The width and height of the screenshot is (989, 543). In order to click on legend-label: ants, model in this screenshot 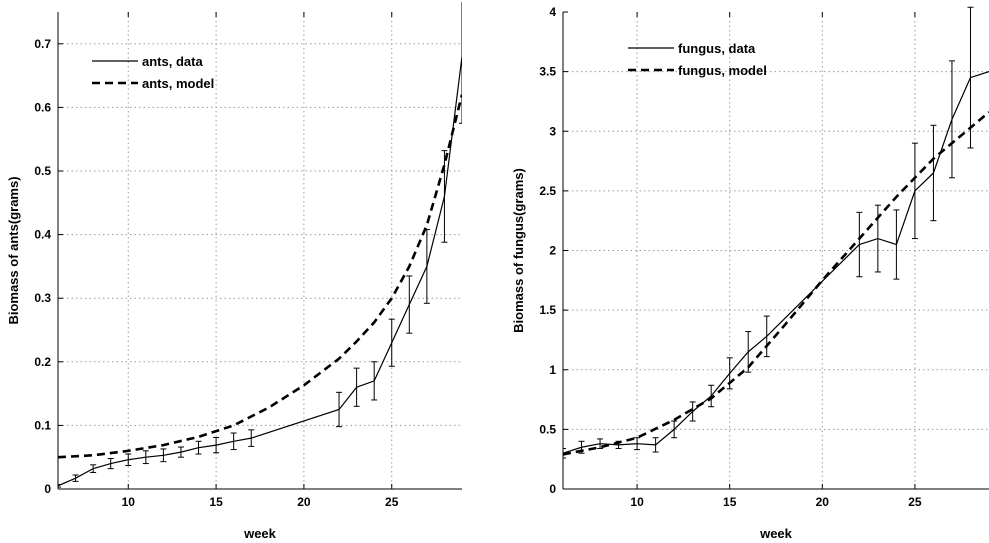, I will do `click(178, 83)`.